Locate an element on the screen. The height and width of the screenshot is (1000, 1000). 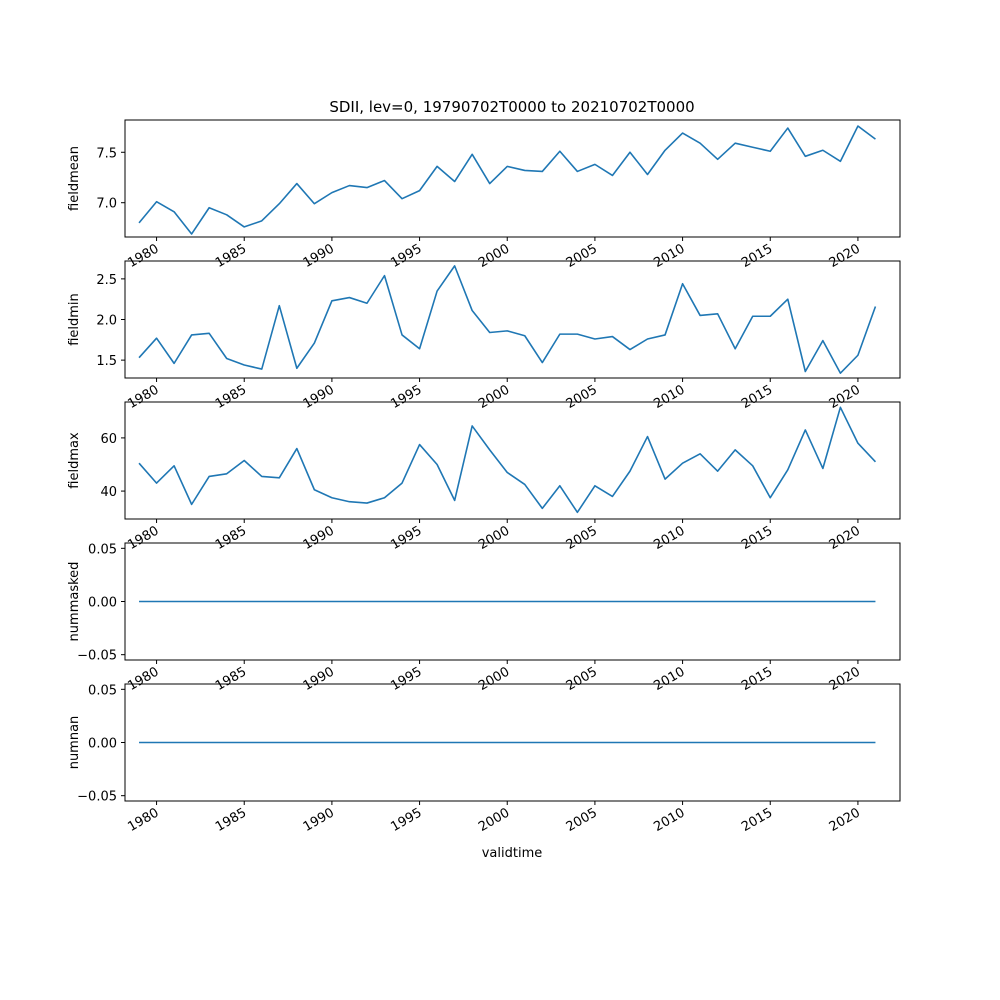
series-line-fieldmin is located at coordinates (507, 319).